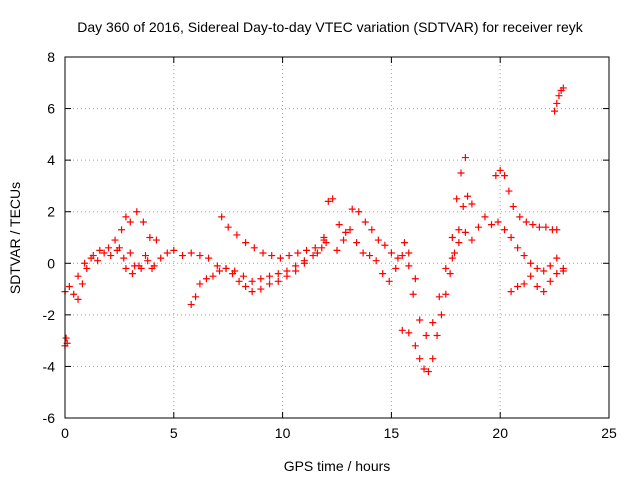 This screenshot has height=480, width=640. What do you see at coordinates (51, 160) in the screenshot?
I see `y-tick-label: 4` at bounding box center [51, 160].